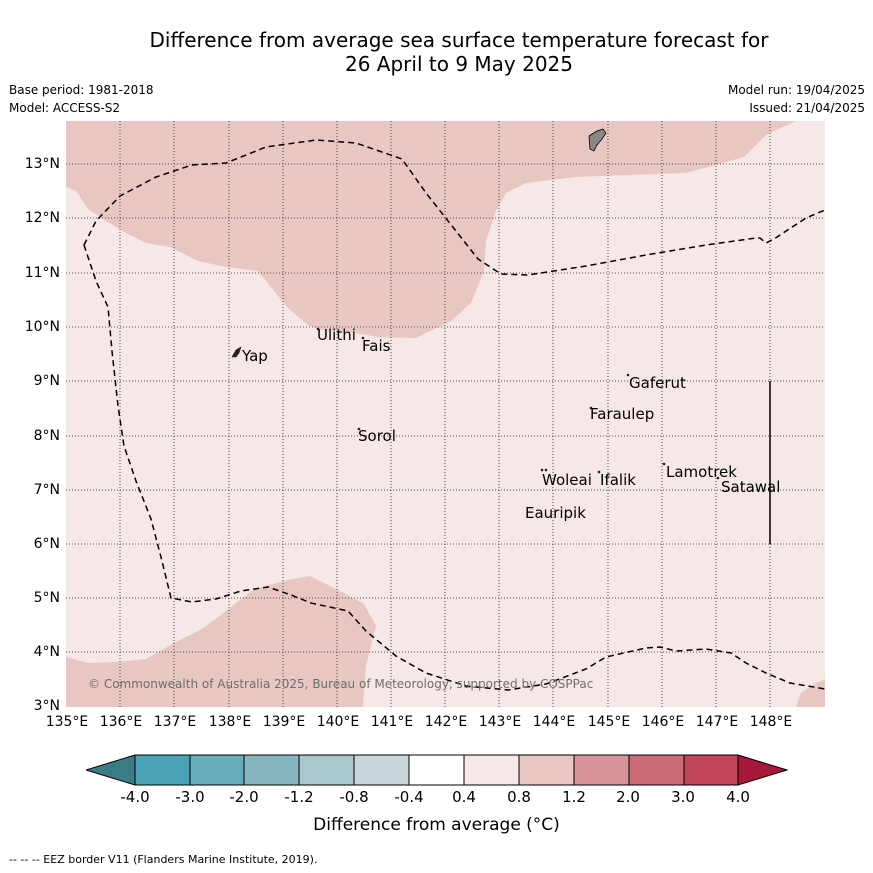 Image resolution: width=873 pixels, height=873 pixels. Describe the element at coordinates (135, 797) in the screenshot. I see `colorbar-tick-1: -4.0` at that location.